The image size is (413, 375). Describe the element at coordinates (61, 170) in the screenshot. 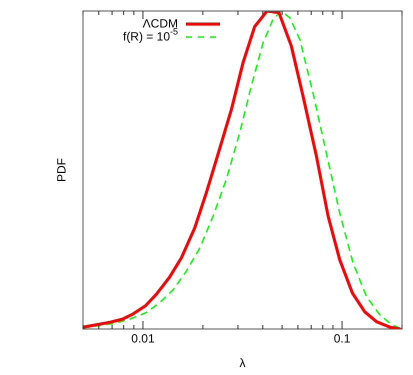

I see `y-axis-title: PDF` at that location.